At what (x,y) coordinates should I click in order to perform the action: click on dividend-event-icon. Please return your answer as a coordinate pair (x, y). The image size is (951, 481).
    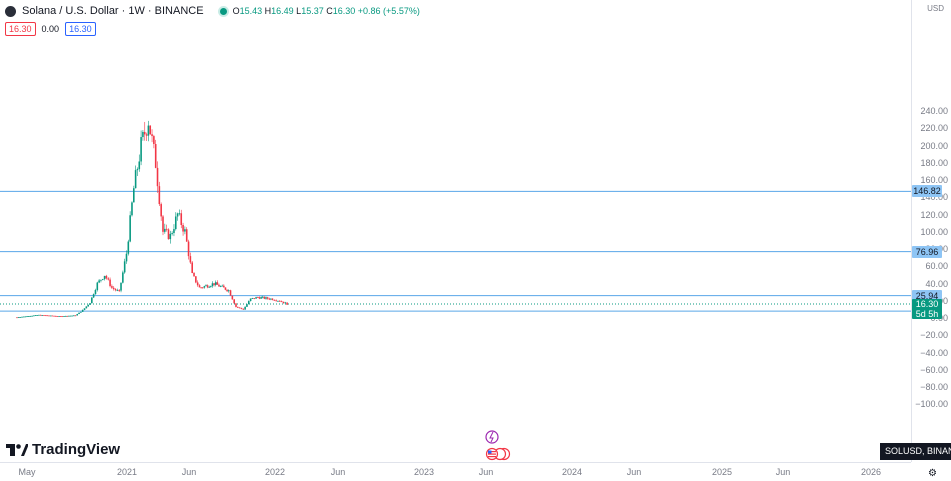
    Looking at the image, I should click on (492, 437).